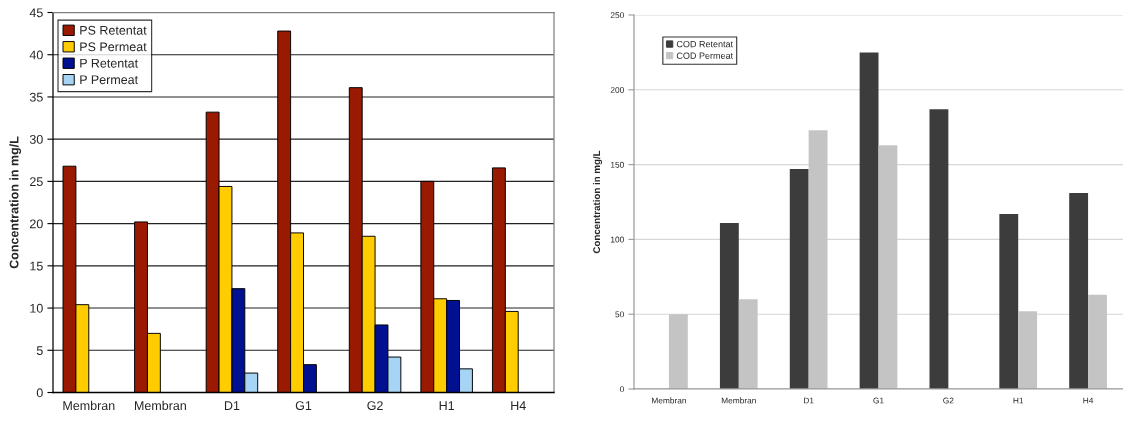 The height and width of the screenshot is (422, 1123). I want to click on y-tick-label: 35, so click(36, 97).